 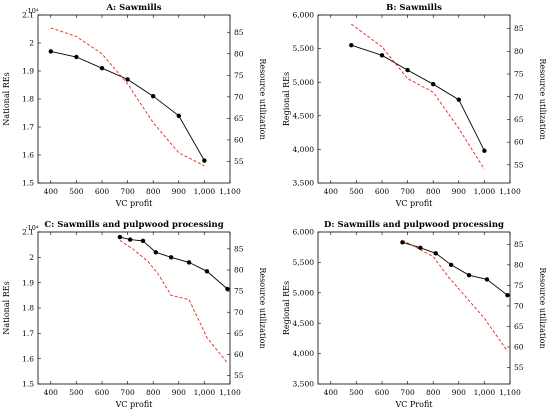 I want to click on y-left-tick-label: 1.5, so click(x=28, y=183).